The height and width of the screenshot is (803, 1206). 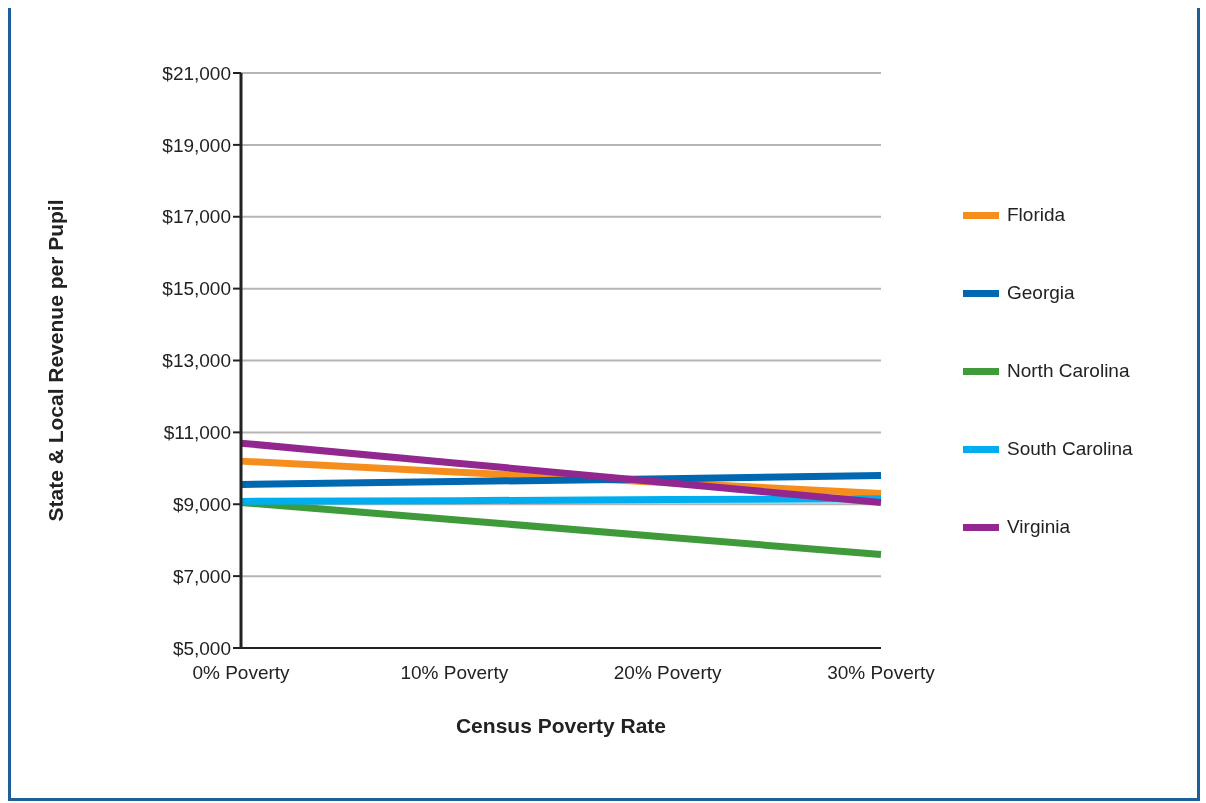 What do you see at coordinates (56, 360) in the screenshot?
I see `y-axis-title: State & Local Revenue per Pupil` at bounding box center [56, 360].